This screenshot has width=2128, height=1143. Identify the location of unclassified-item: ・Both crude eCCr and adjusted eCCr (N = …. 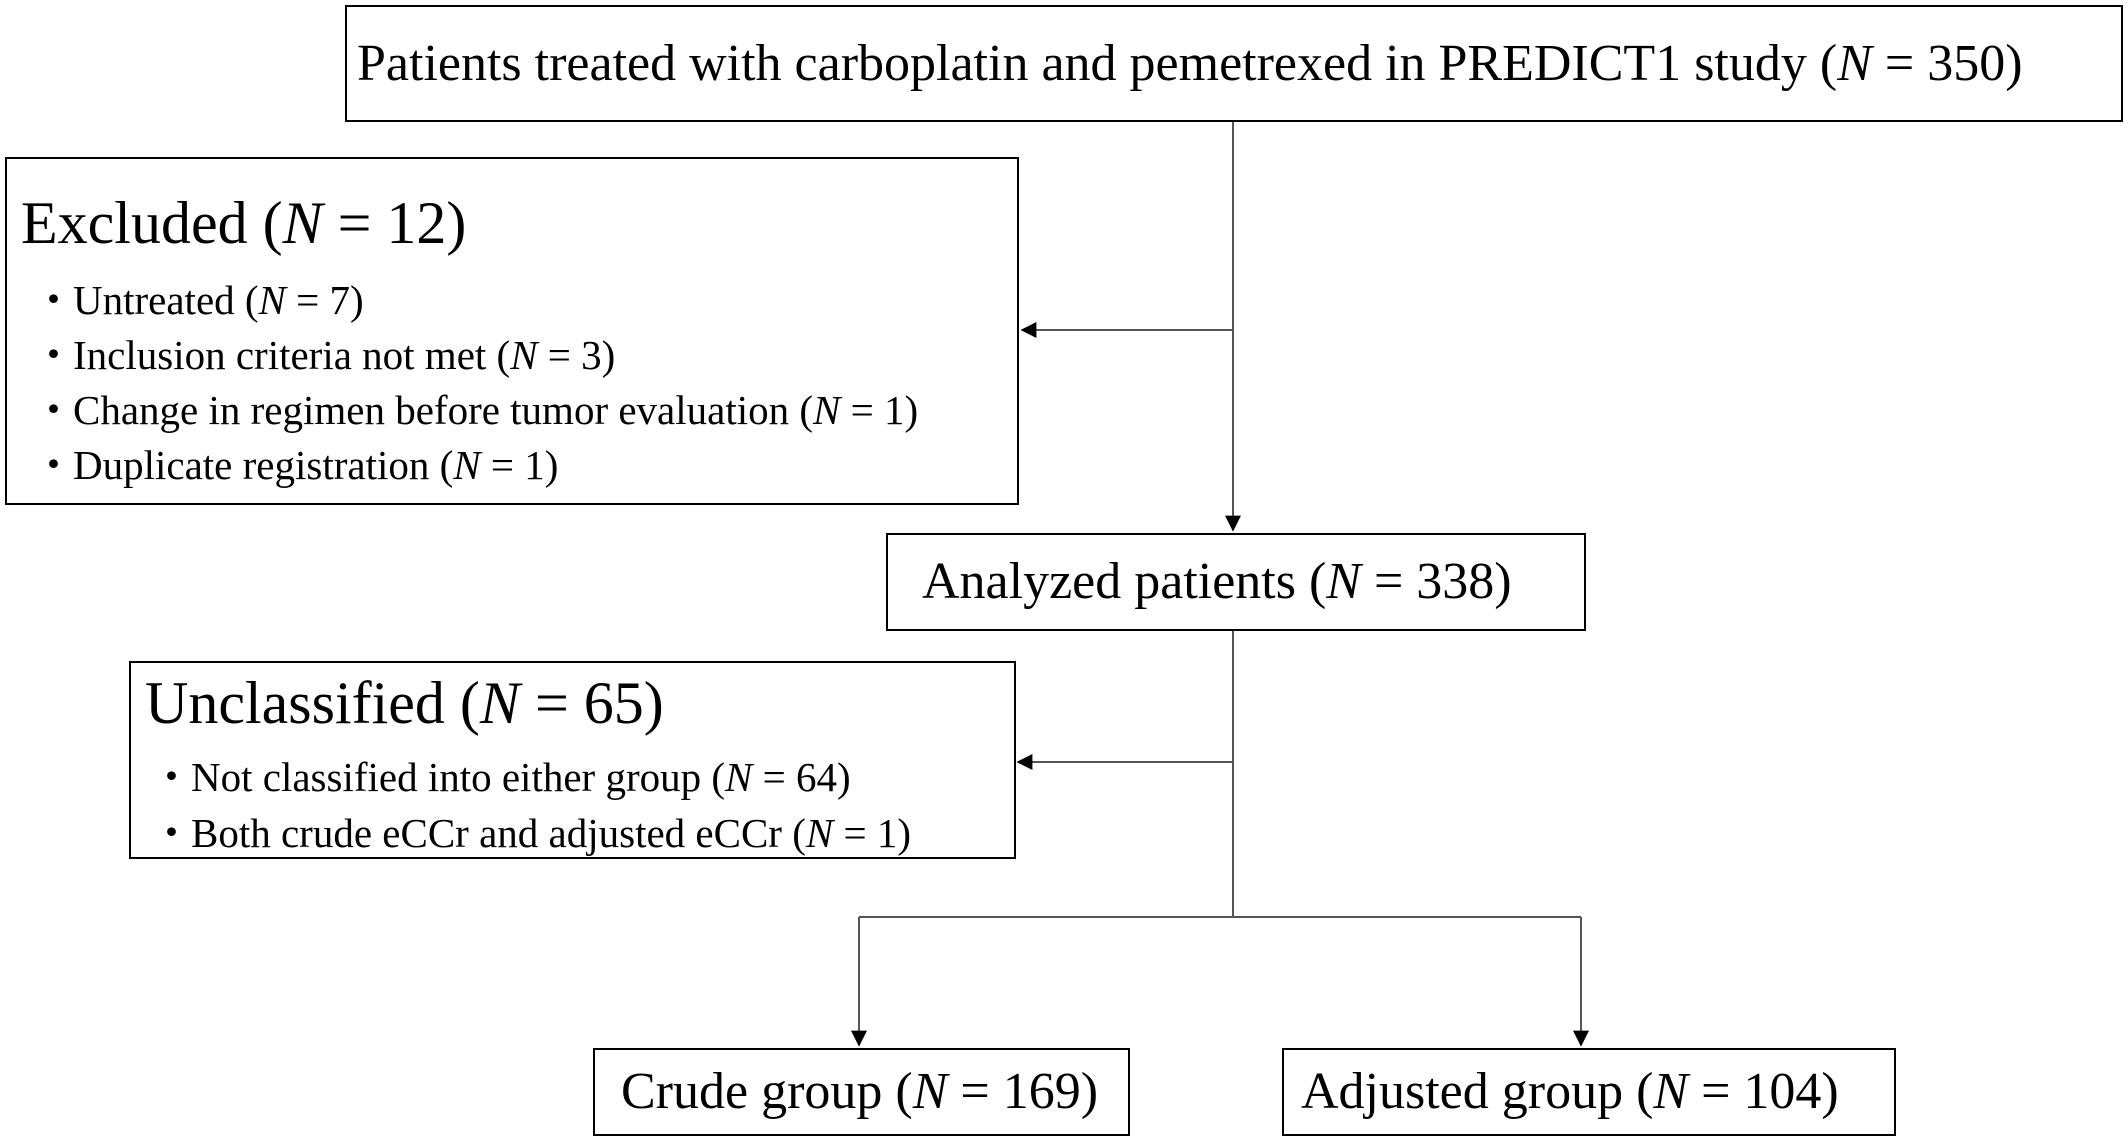
(531, 833).